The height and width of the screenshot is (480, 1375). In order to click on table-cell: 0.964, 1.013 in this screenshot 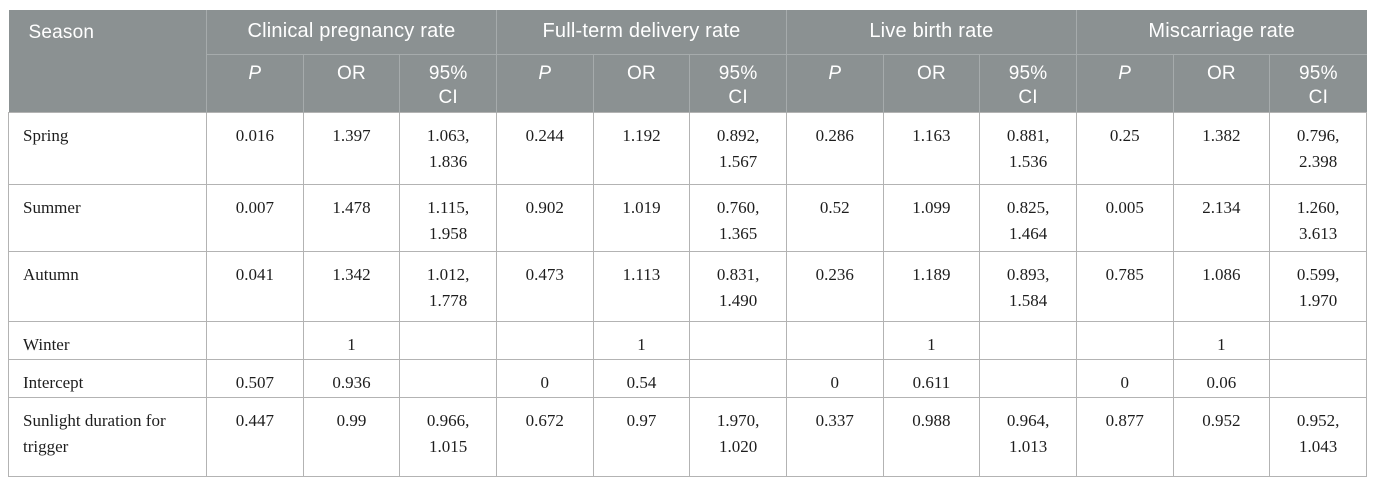, I will do `click(1028, 436)`.